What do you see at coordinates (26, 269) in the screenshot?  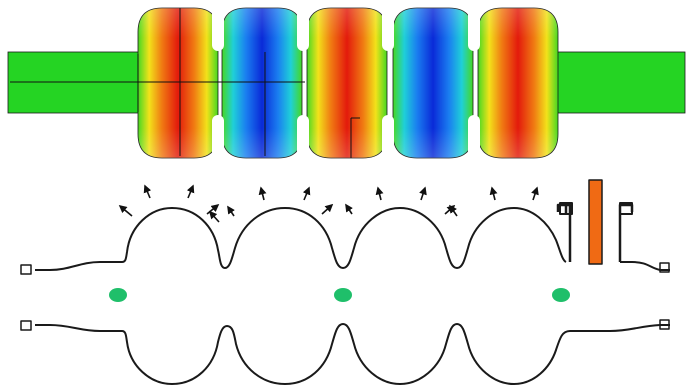 I see `left-flange-top` at bounding box center [26, 269].